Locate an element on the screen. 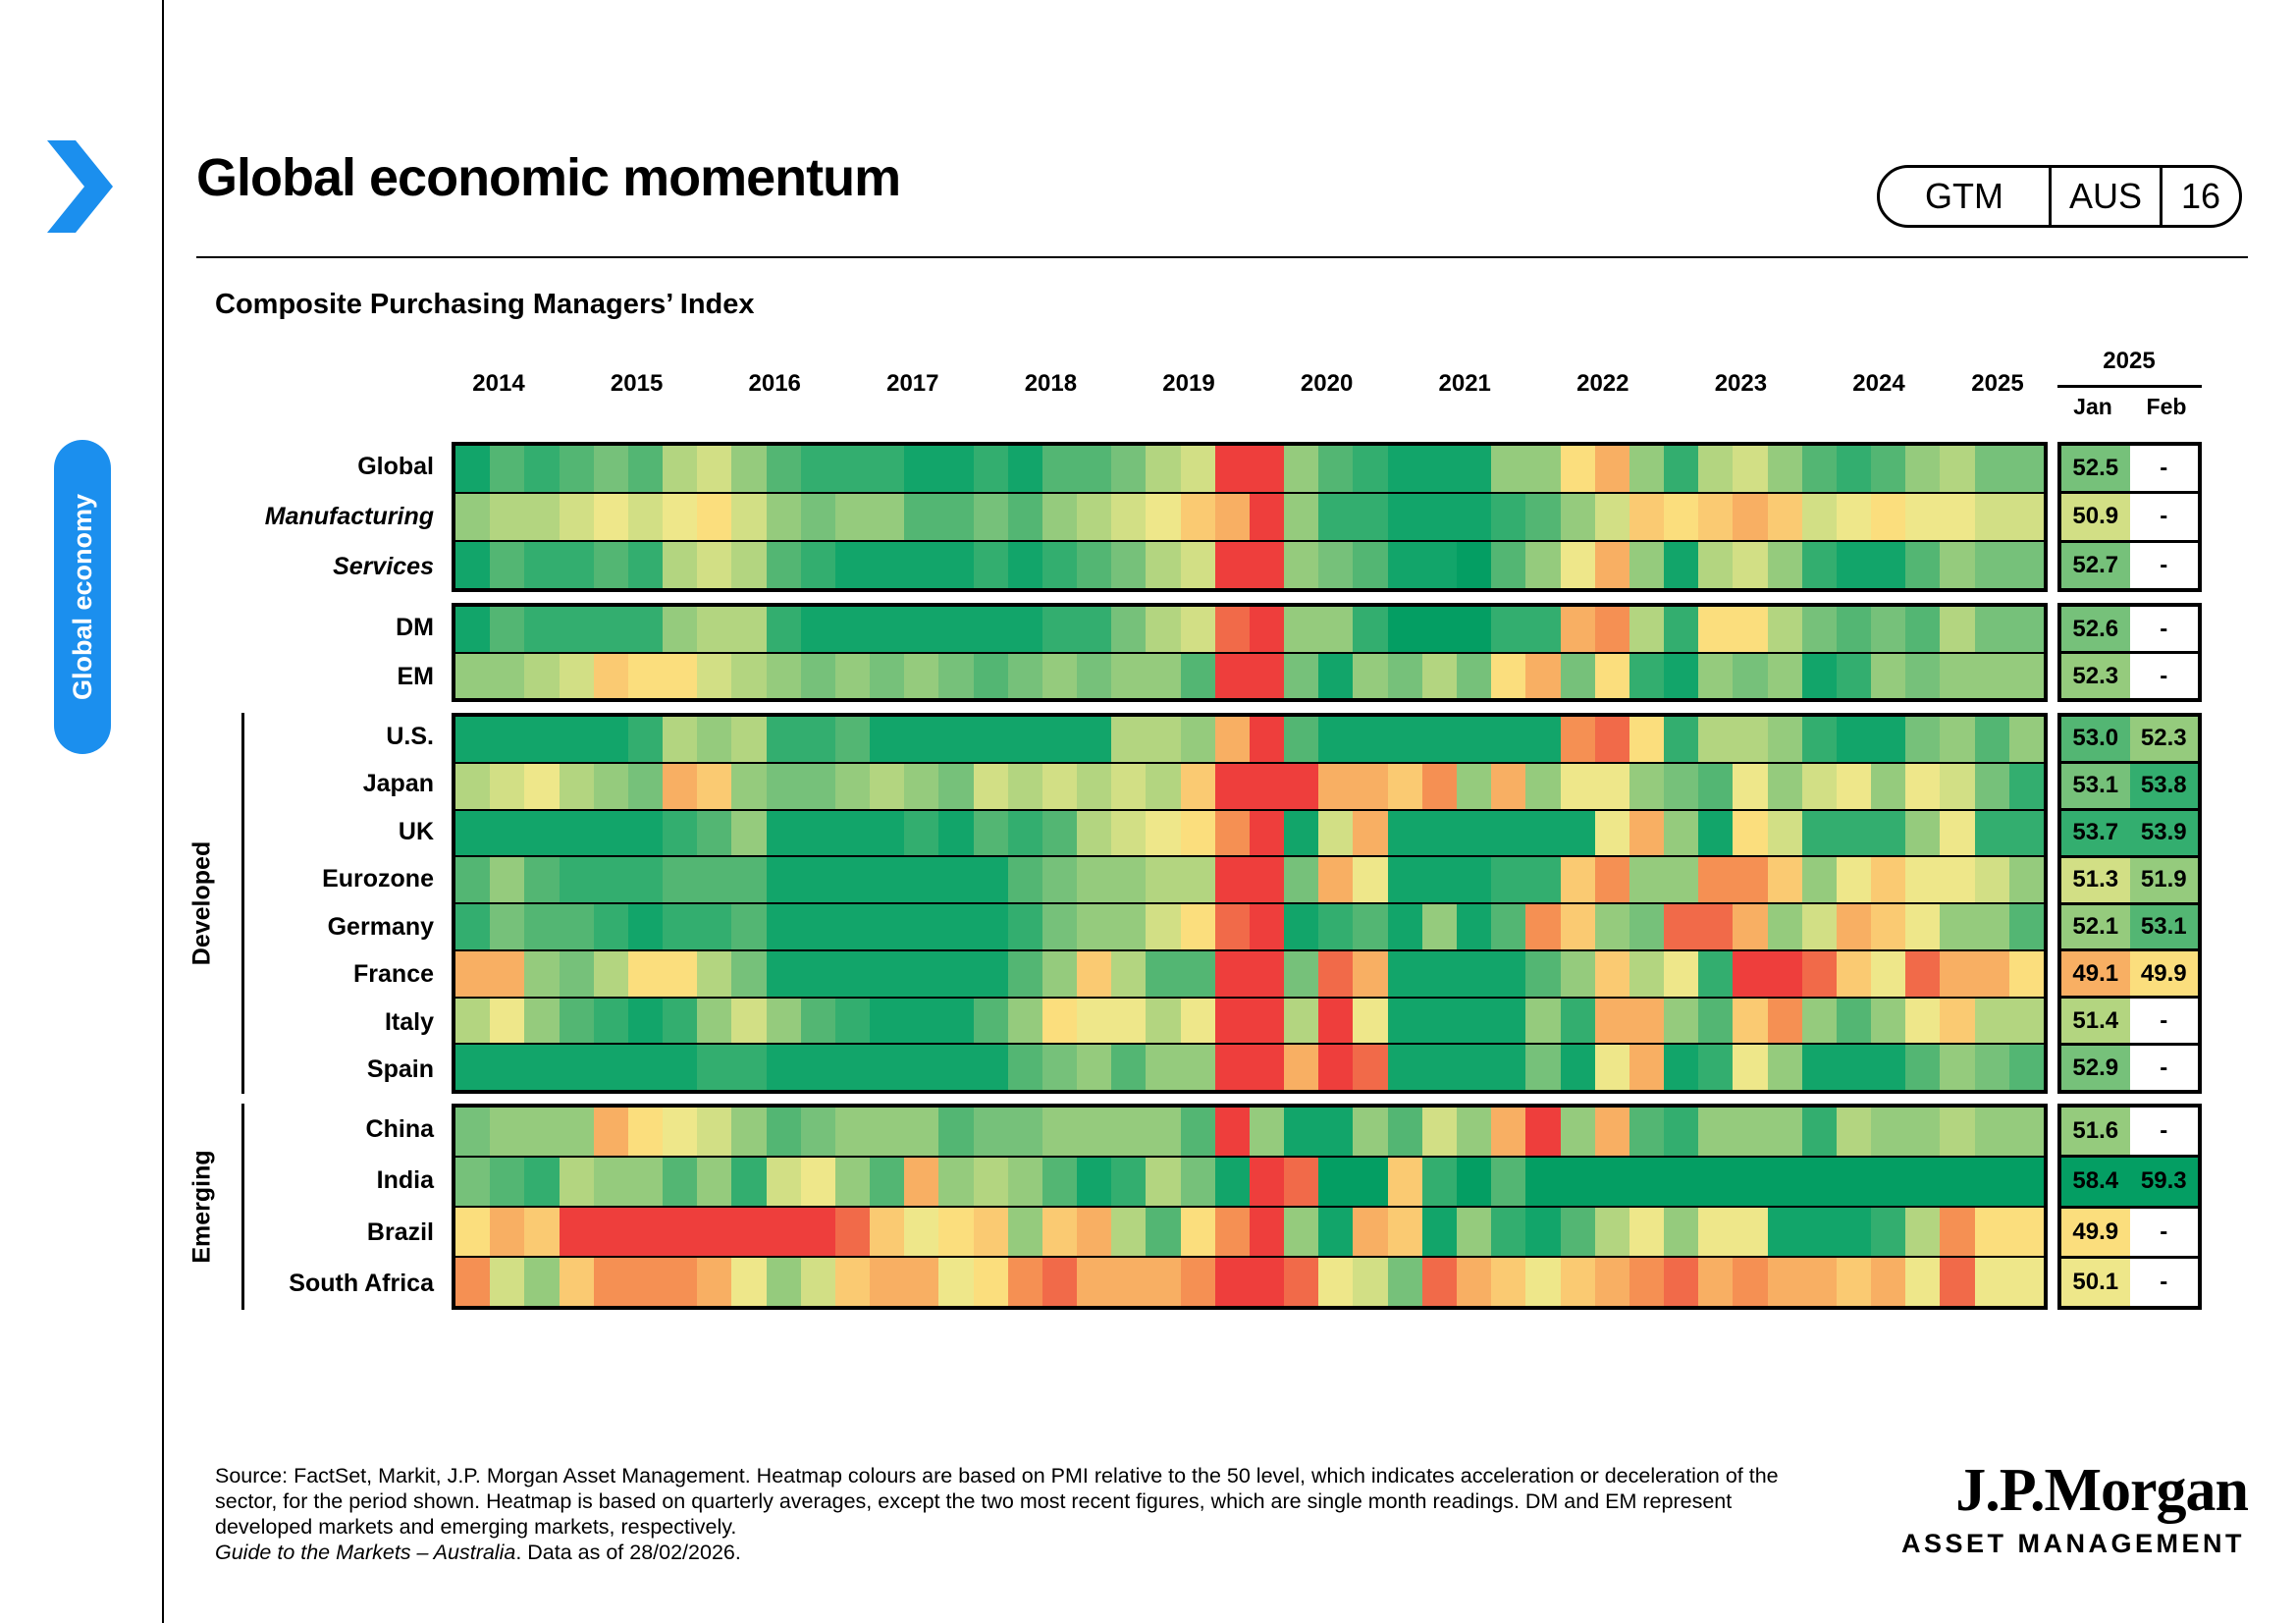 The image size is (2296, 1623). year-label: 2024 is located at coordinates (1878, 383).